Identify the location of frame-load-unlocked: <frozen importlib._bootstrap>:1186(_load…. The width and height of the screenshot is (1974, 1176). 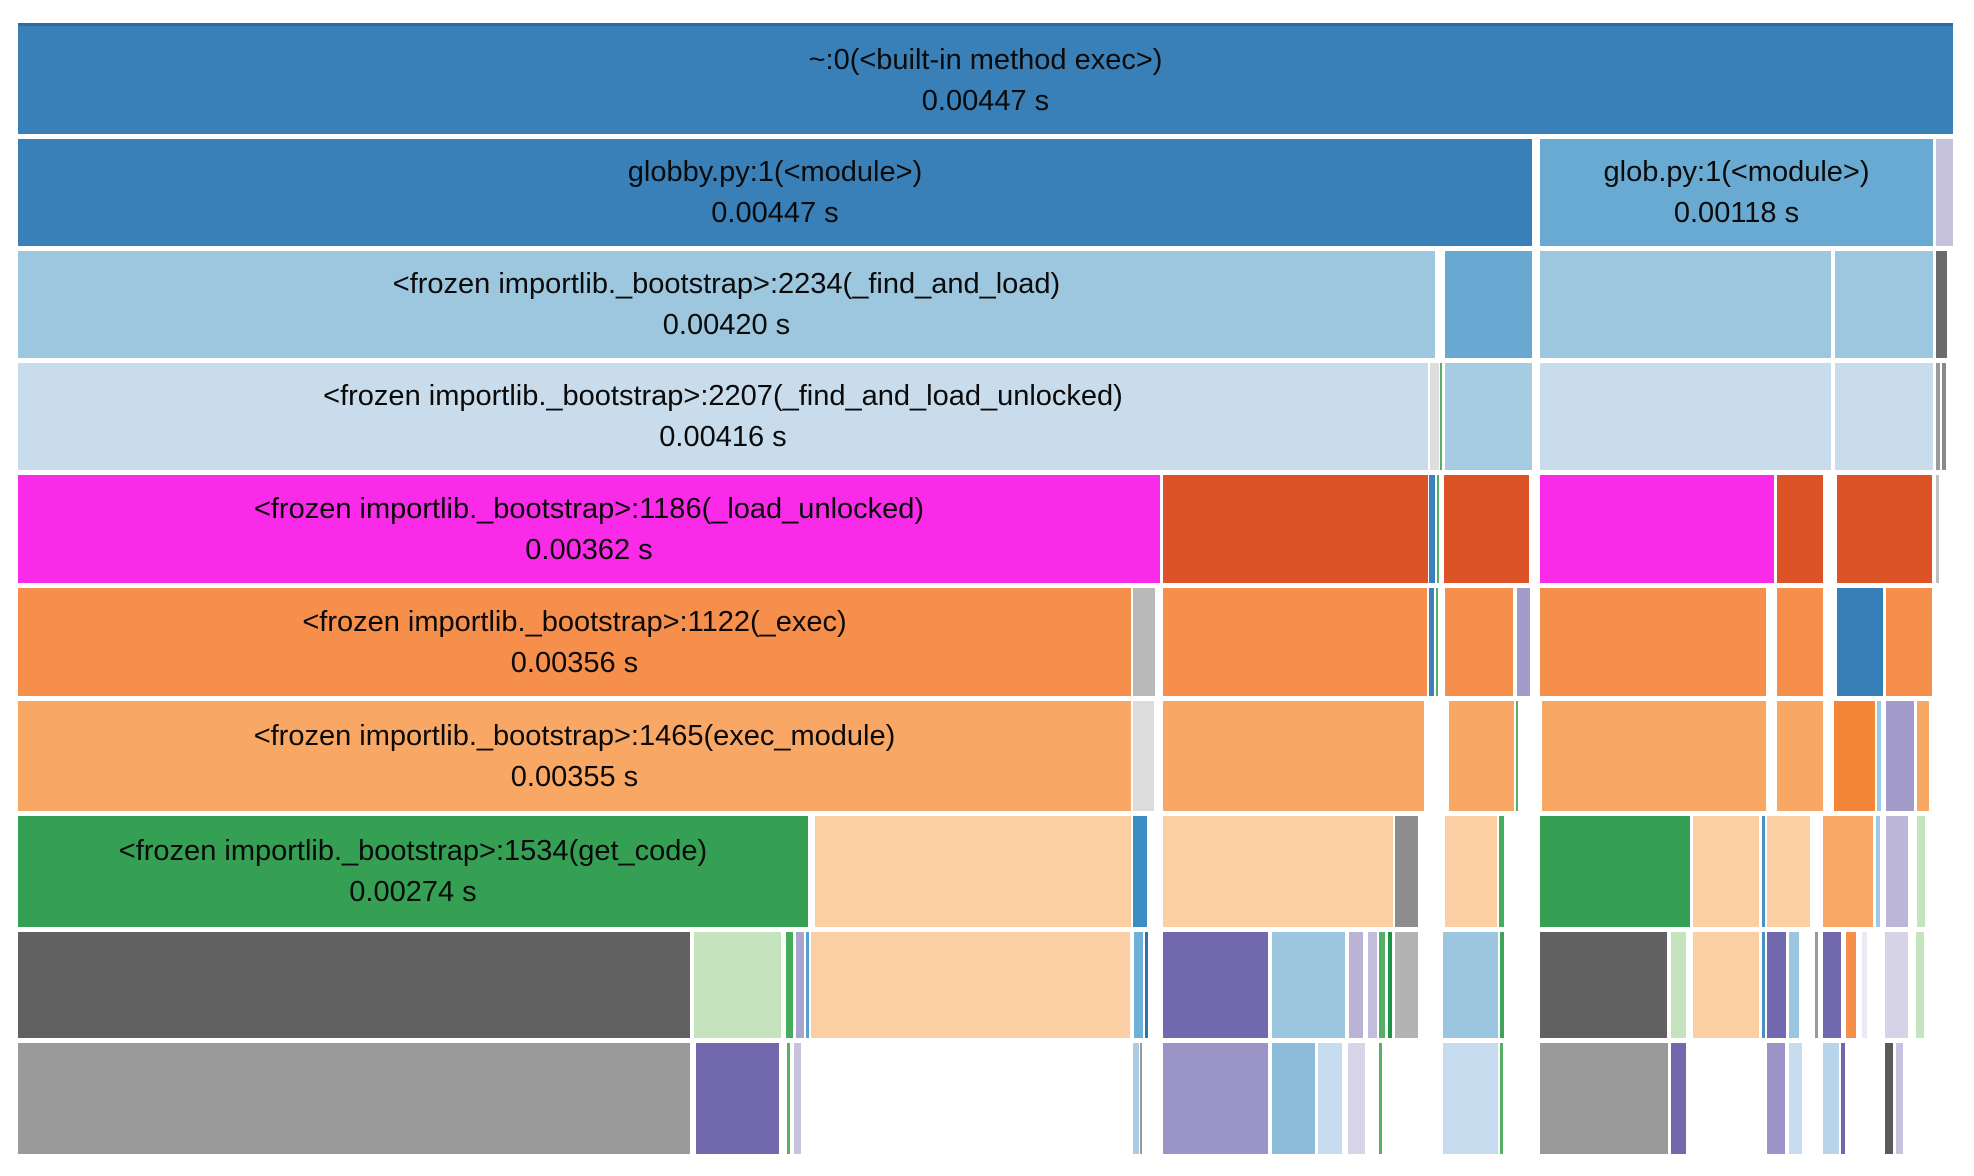
(589, 529).